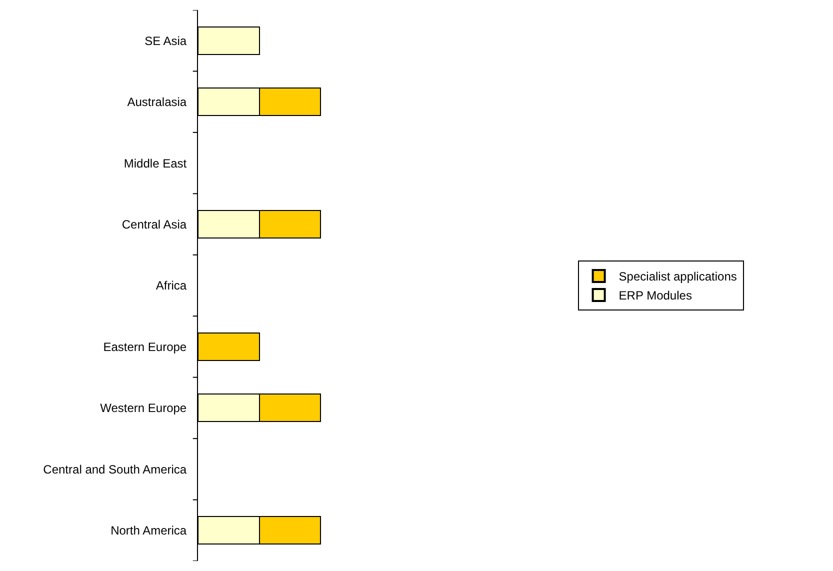 The height and width of the screenshot is (571, 833). I want to click on y-tick-label: Middle East, so click(156, 163).